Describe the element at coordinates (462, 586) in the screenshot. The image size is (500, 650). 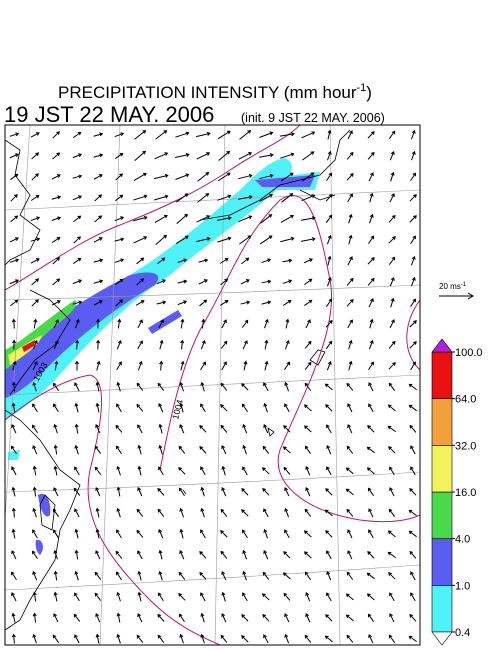
I see `colorbar-tick-label: 1.0` at that location.